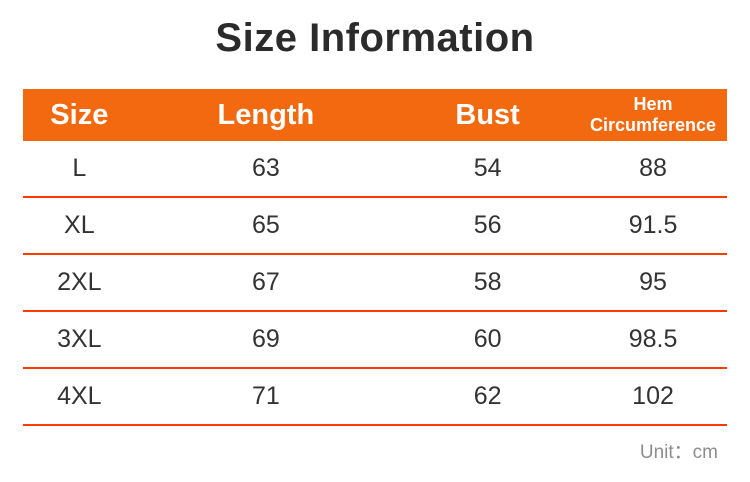 This screenshot has height=482, width=750. I want to click on cell-length: 71, so click(265, 396).